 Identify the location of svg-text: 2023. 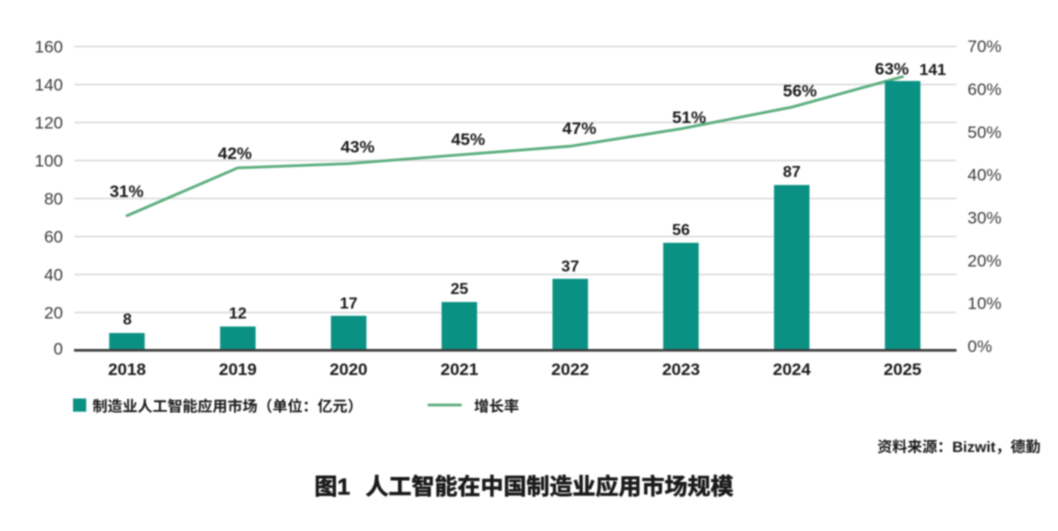
(681, 369).